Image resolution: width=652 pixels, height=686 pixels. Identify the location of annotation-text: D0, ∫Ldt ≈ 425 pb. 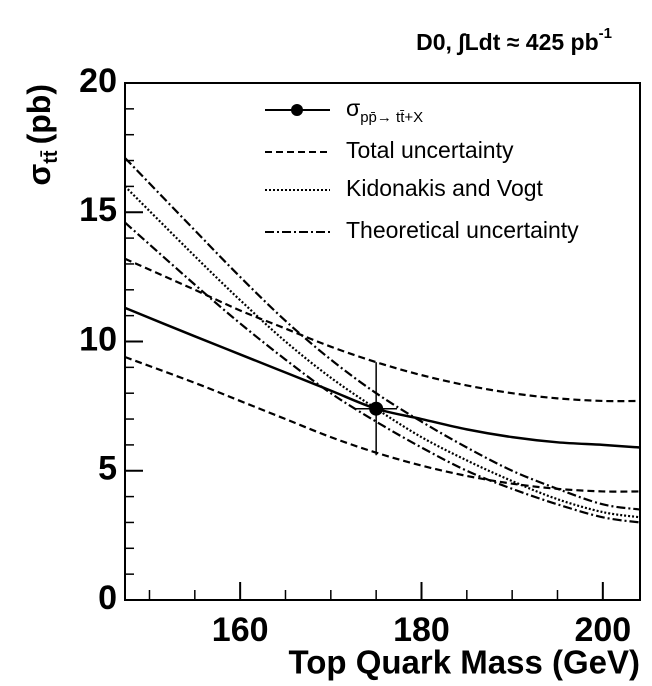
(507, 42).